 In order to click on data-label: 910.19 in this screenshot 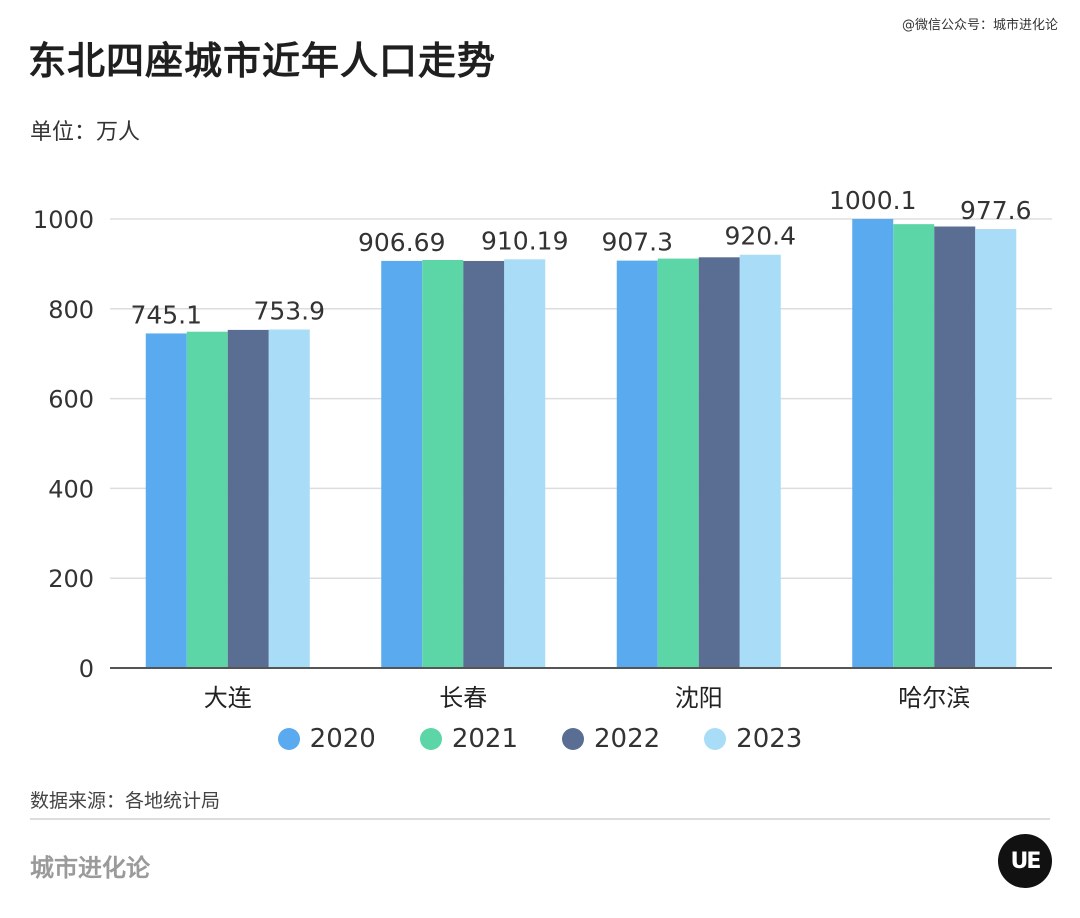, I will do `click(524, 240)`.